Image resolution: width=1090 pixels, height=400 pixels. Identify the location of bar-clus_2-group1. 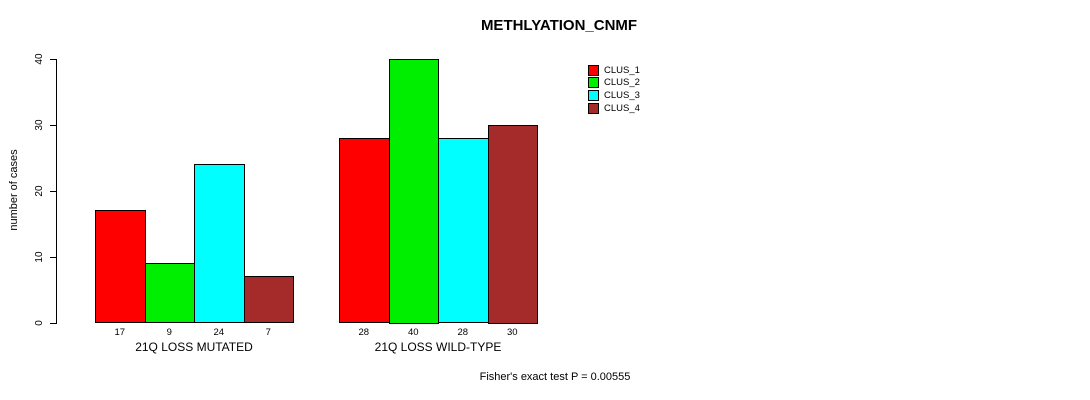
(169, 293).